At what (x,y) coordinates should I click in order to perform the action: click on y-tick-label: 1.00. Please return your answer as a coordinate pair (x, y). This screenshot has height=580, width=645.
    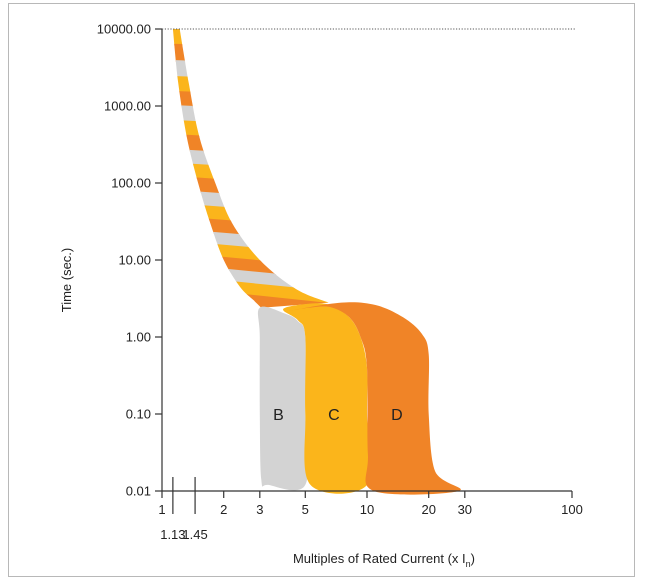
    Looking at the image, I should click on (138, 337).